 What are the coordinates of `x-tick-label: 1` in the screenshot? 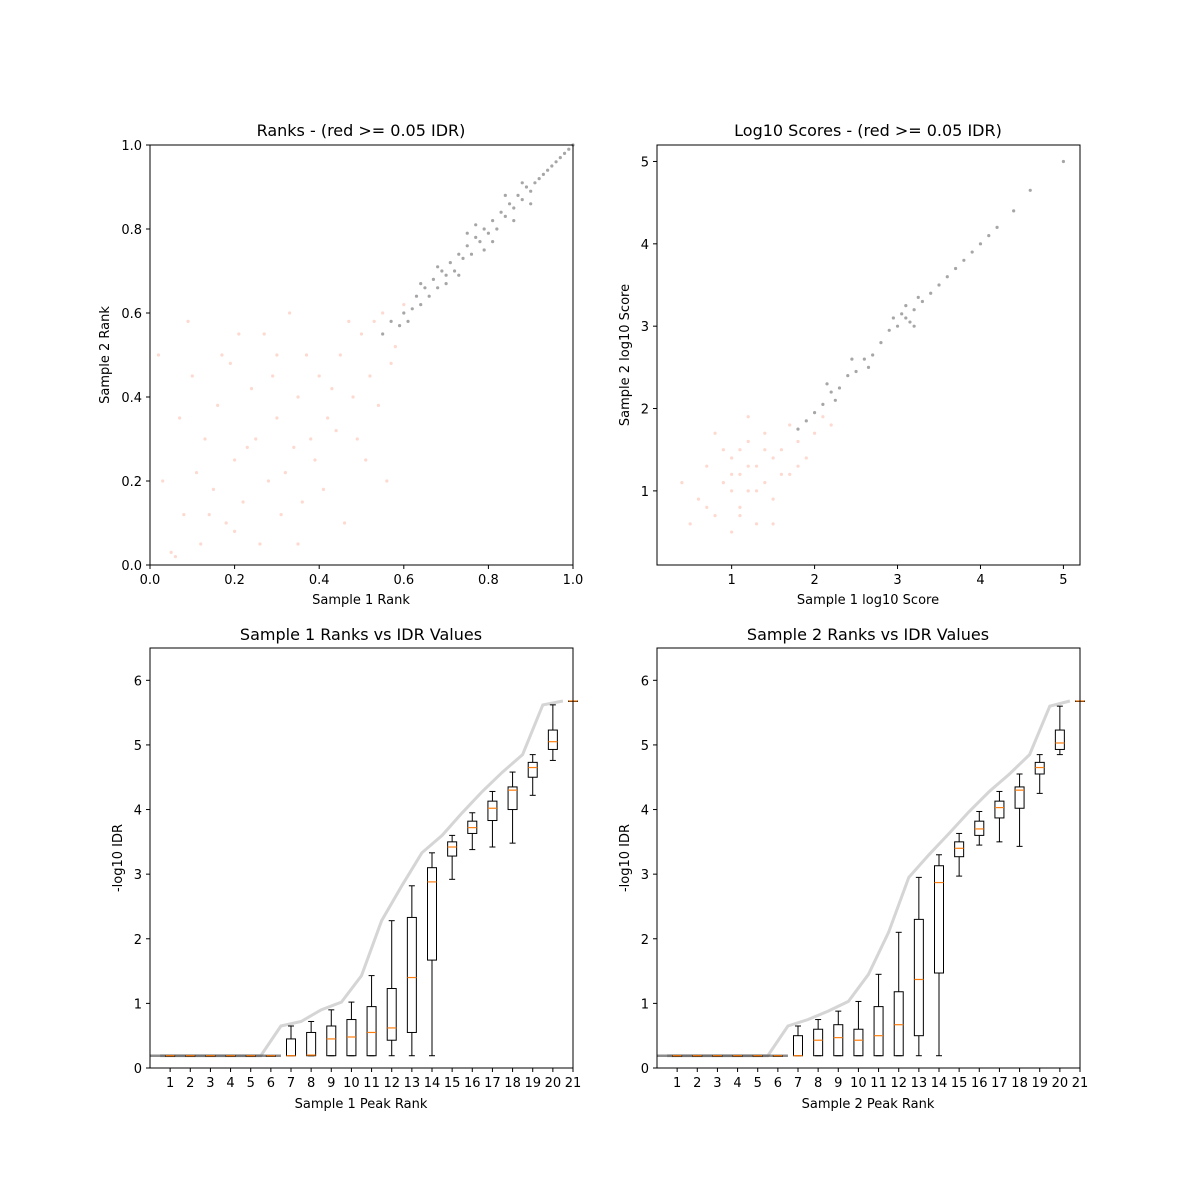 It's located at (677, 1083).